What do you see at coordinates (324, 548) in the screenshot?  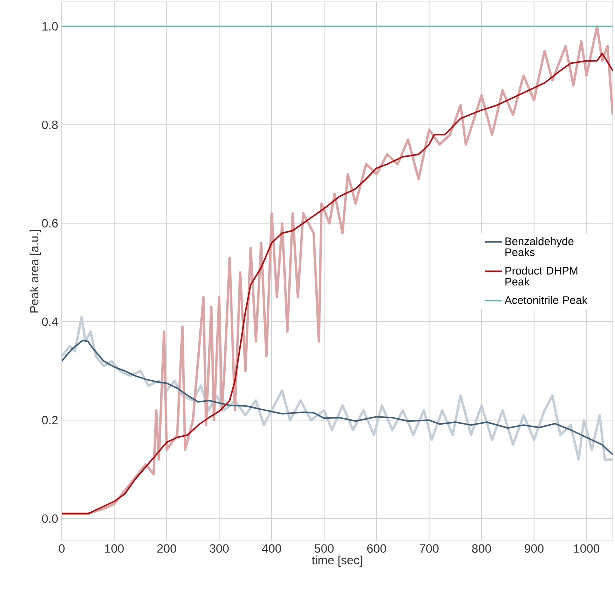 I see `x-tick-label: 500` at bounding box center [324, 548].